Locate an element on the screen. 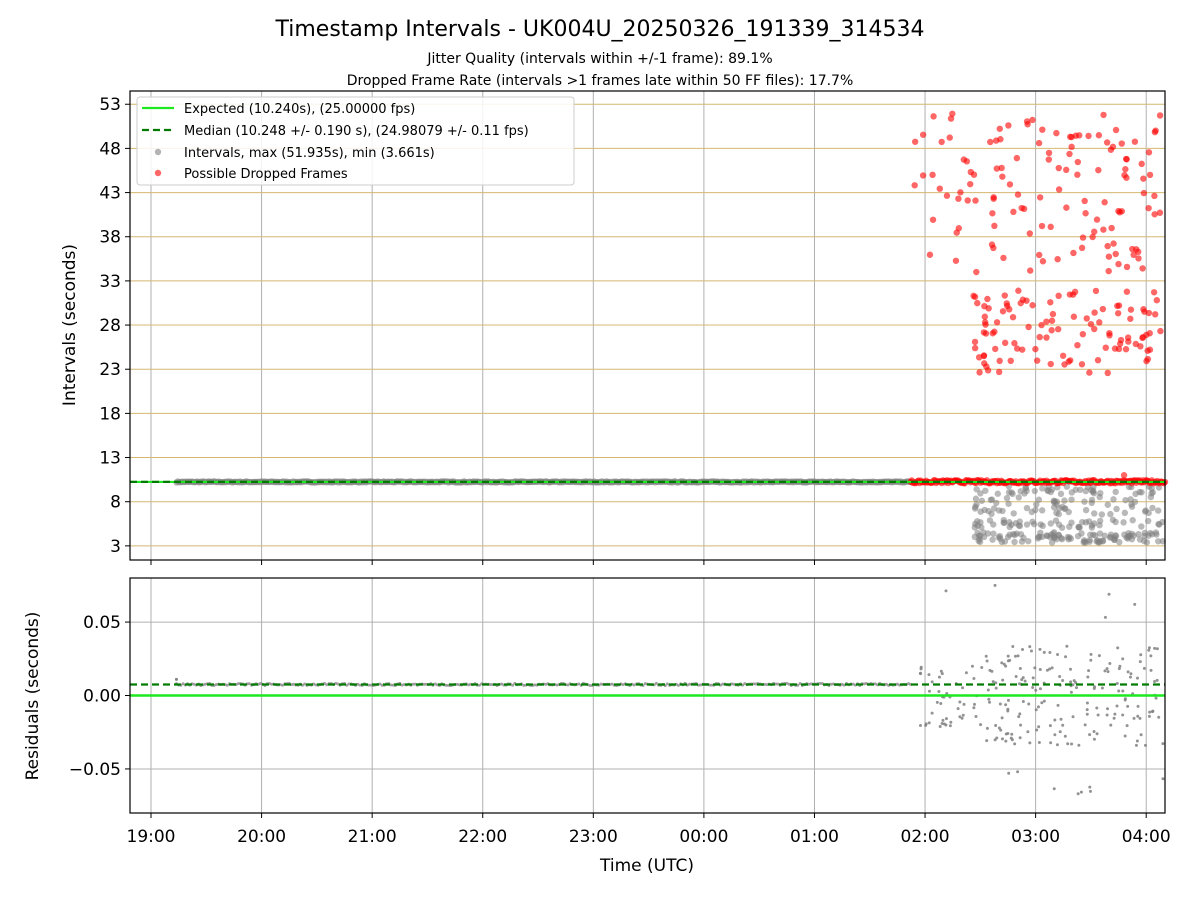 The width and height of the screenshot is (1200, 900). residuals-y-tick-label: −0.05 is located at coordinates (95, 770).